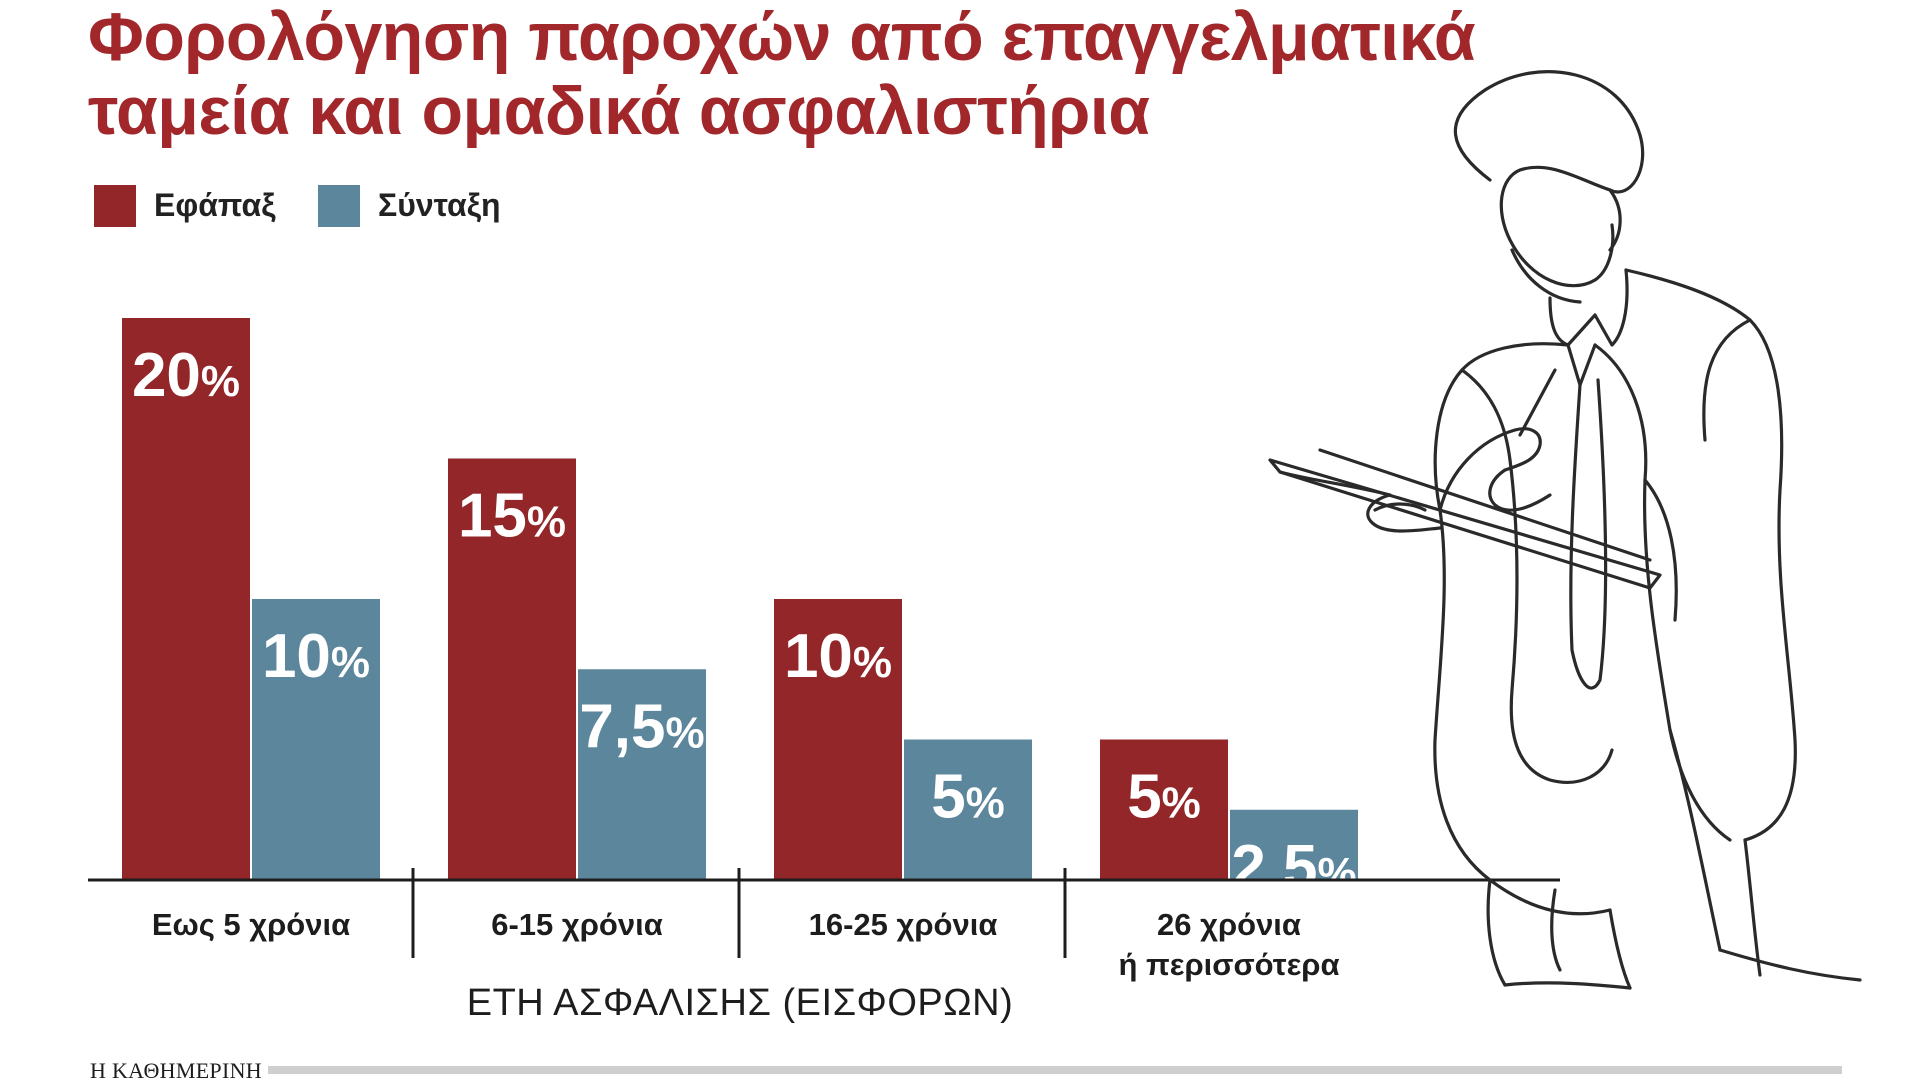 The height and width of the screenshot is (1084, 1920). I want to click on category-label-3: 16-25 χρόνια, so click(903, 924).